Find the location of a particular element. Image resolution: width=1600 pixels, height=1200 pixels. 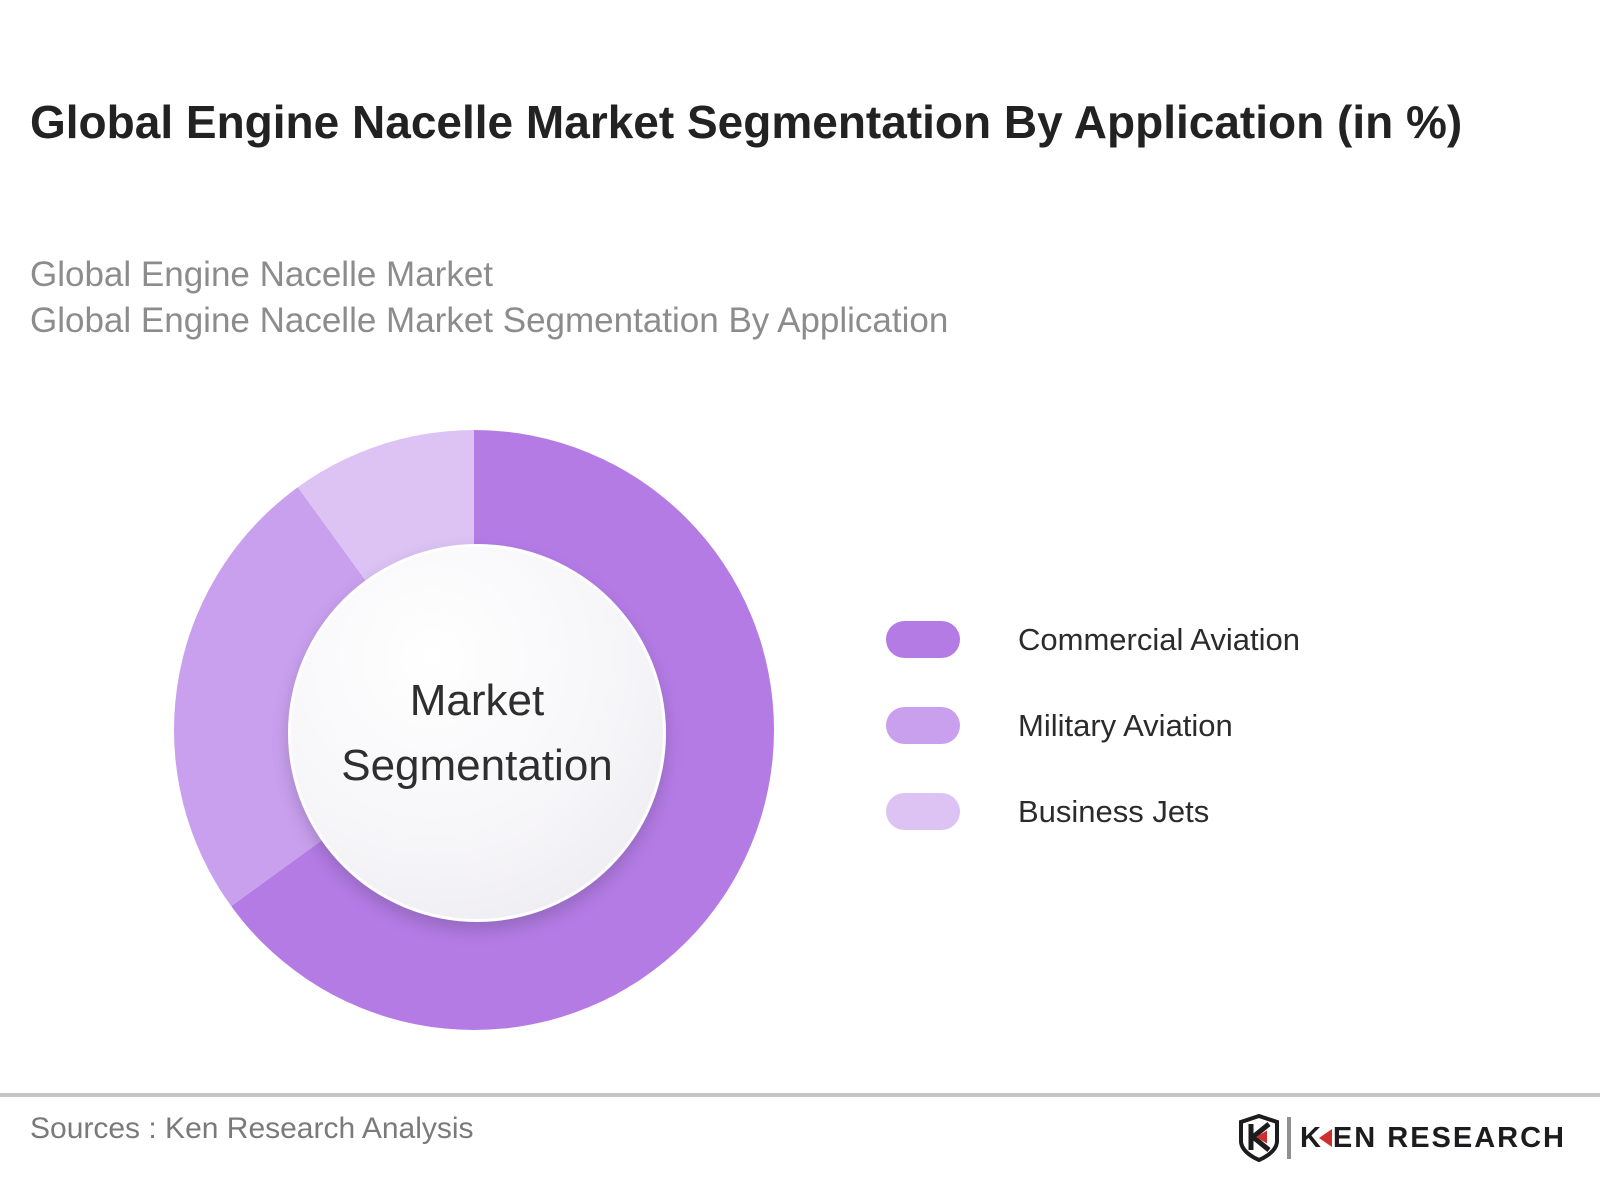

brand-wordmark: K EN RESEARCH is located at coordinates (1433, 1138).